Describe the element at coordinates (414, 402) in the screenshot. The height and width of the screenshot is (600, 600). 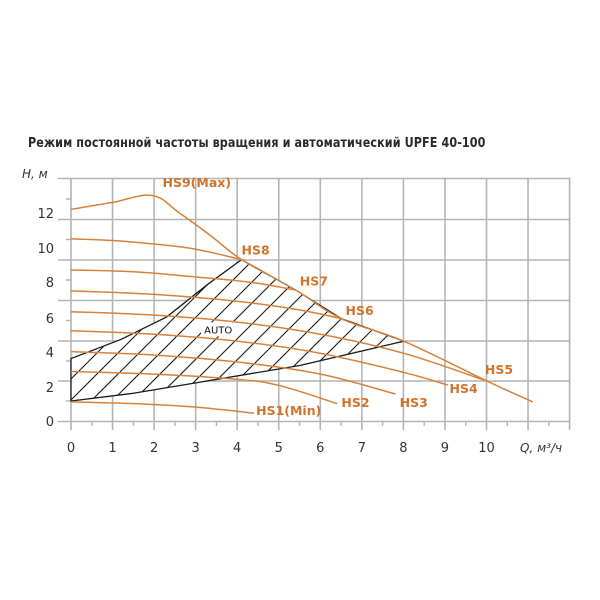
I see `curve-label-hs3: HS3` at that location.